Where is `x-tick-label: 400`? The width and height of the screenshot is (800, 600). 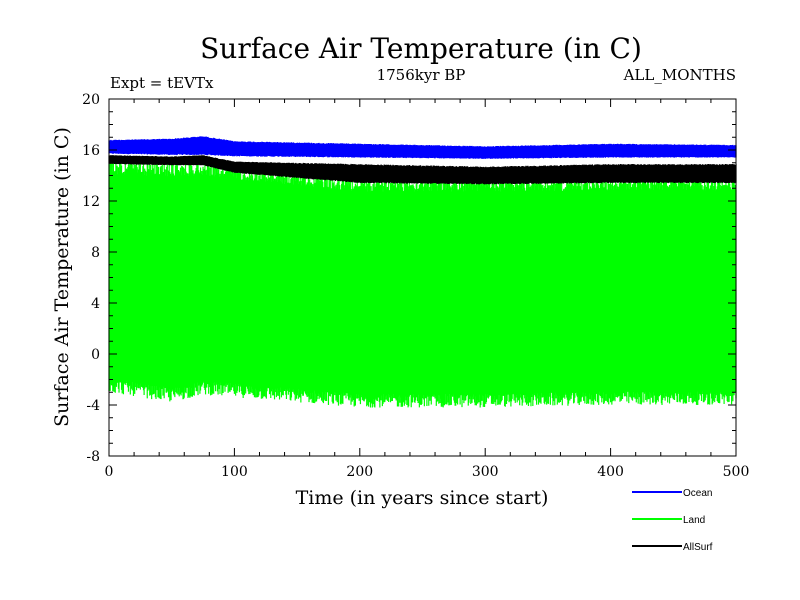
x-tick-label: 400 is located at coordinates (610, 472).